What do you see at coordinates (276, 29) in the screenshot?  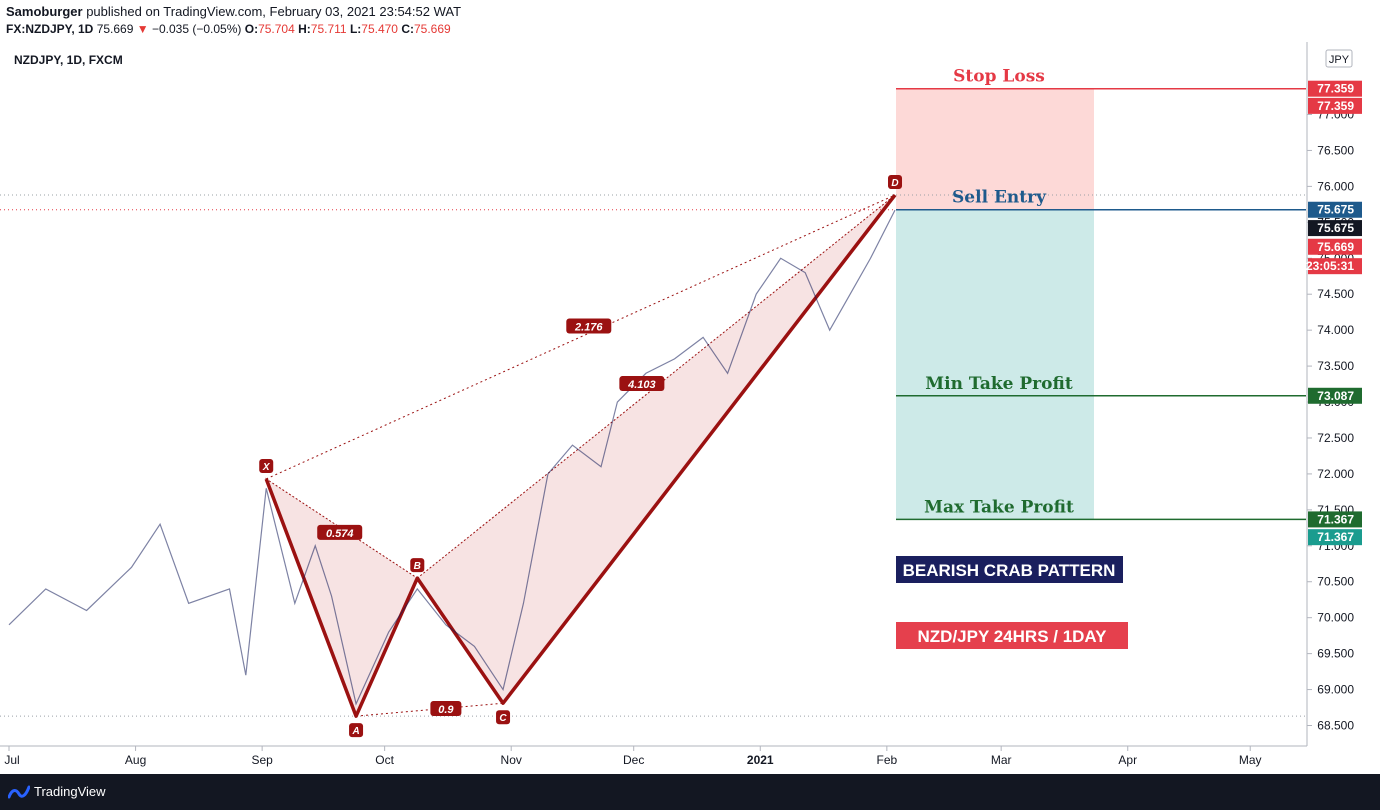 I see `open-value: 75.704` at bounding box center [276, 29].